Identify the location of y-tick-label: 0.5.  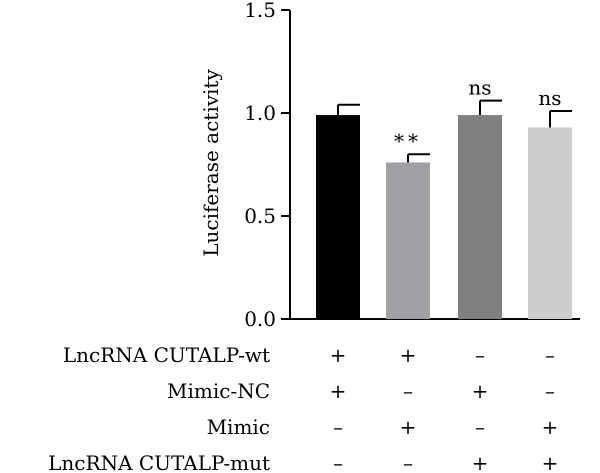
(260, 216).